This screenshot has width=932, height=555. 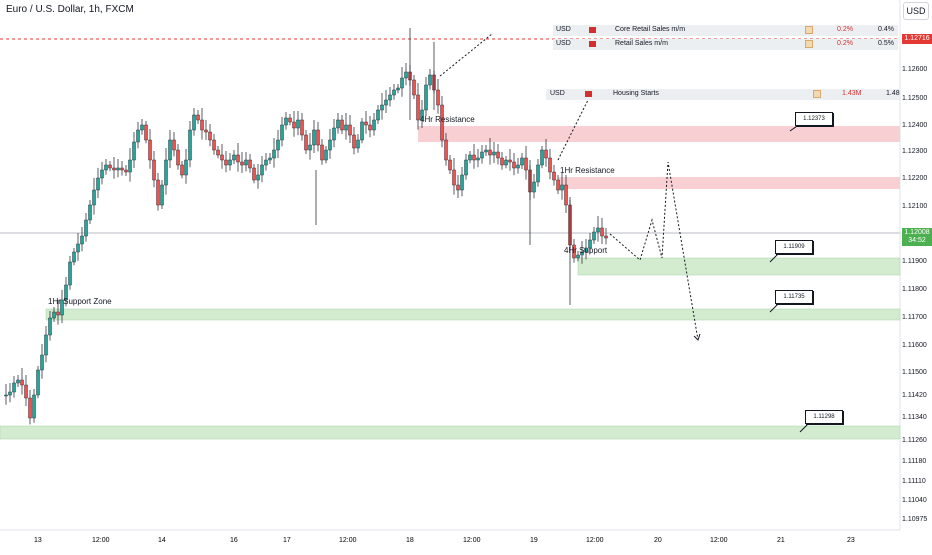 I want to click on time-label: 17, so click(x=287, y=540).